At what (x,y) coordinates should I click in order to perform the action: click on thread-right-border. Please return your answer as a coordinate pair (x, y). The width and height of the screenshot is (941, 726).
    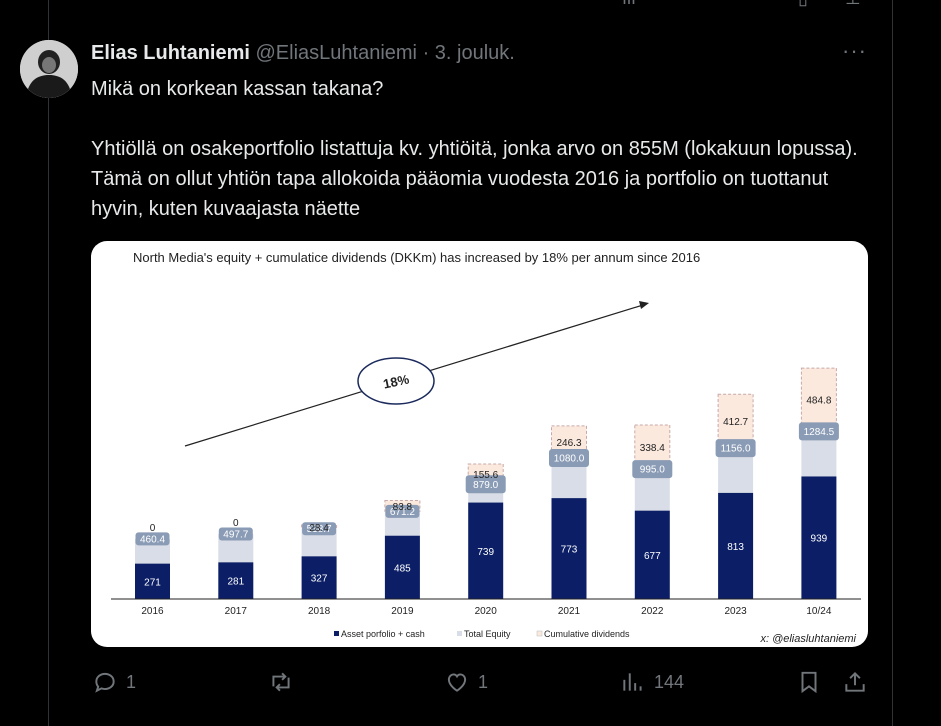
    Looking at the image, I should click on (892, 363).